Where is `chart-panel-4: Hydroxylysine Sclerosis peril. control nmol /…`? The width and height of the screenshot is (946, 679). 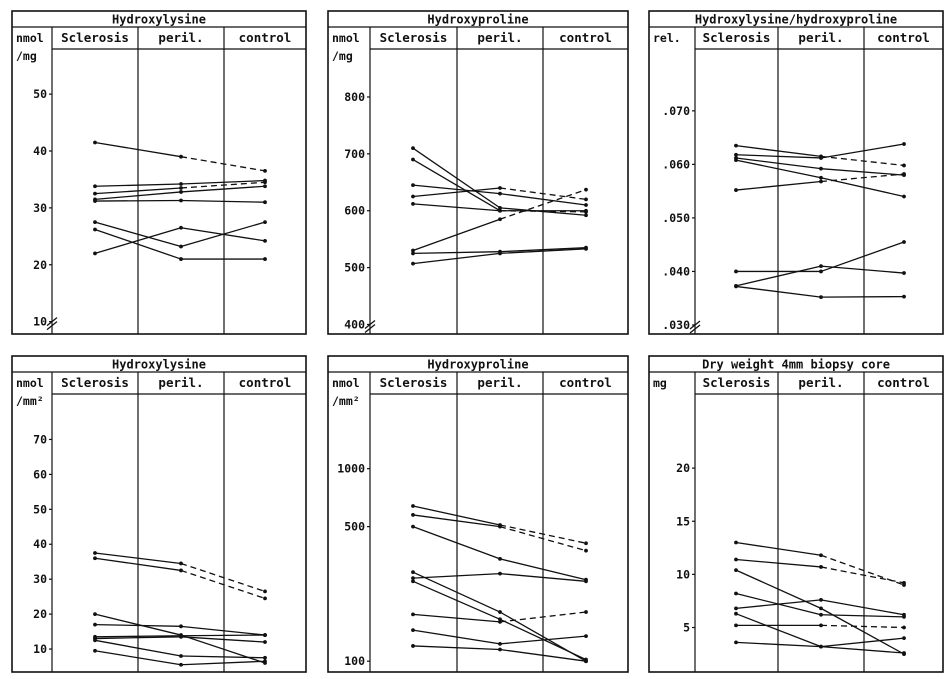
chart-panel-4: Hydroxylysine Sclerosis peril. control nmol /… is located at coordinates (159, 514).